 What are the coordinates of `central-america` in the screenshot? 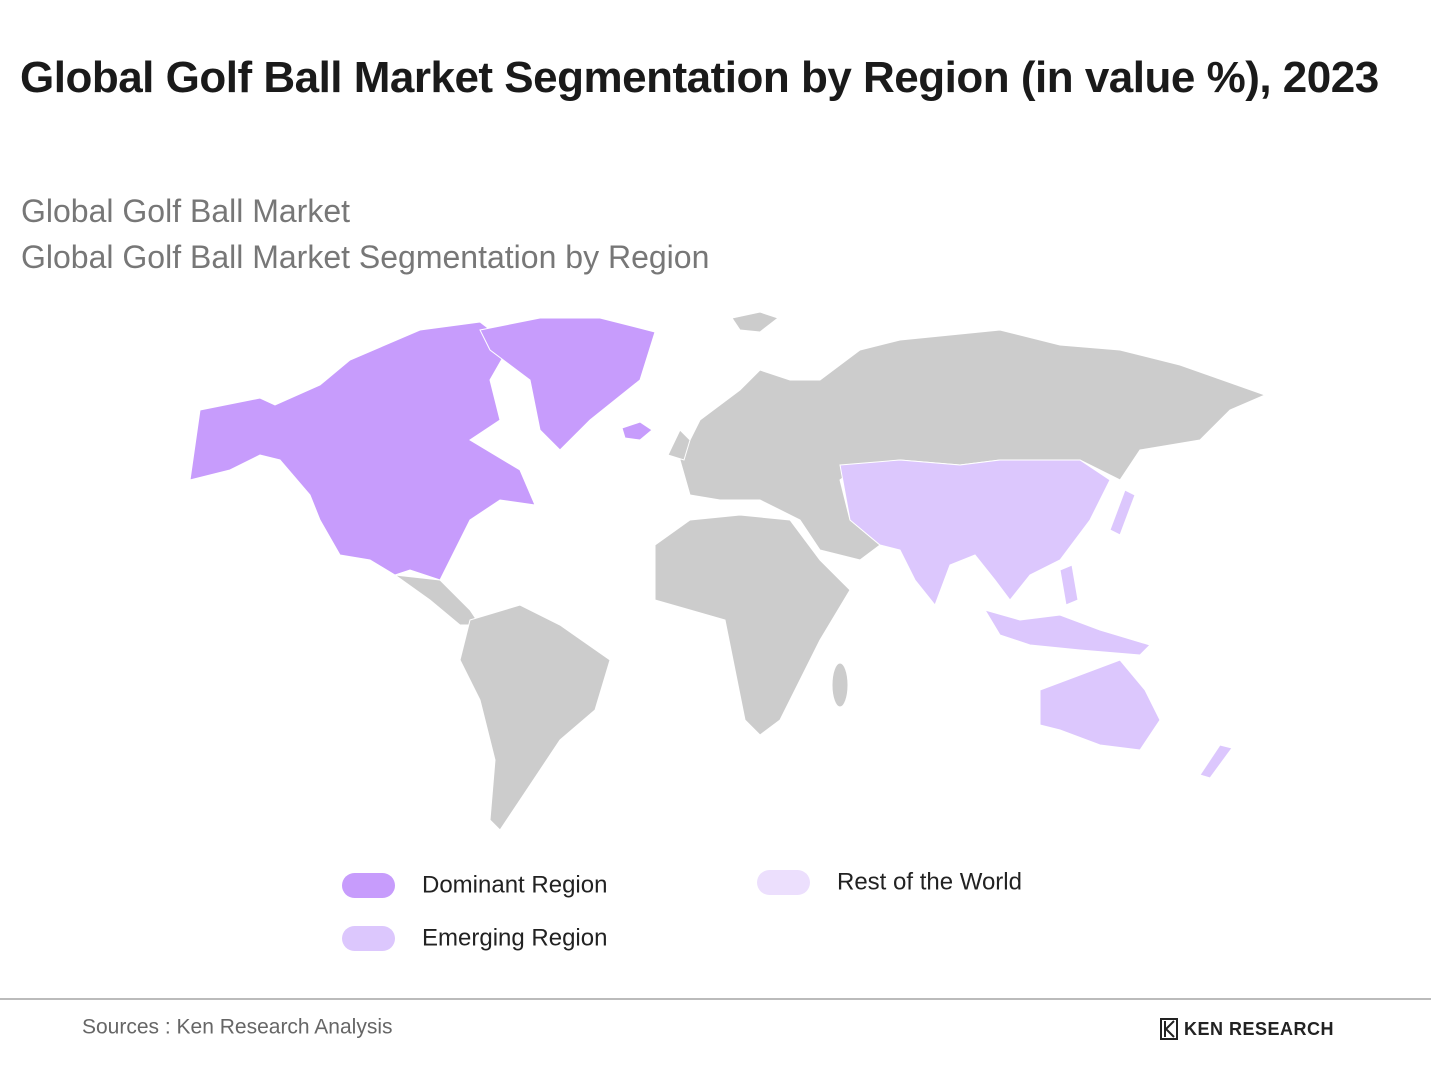 It's located at (437, 600).